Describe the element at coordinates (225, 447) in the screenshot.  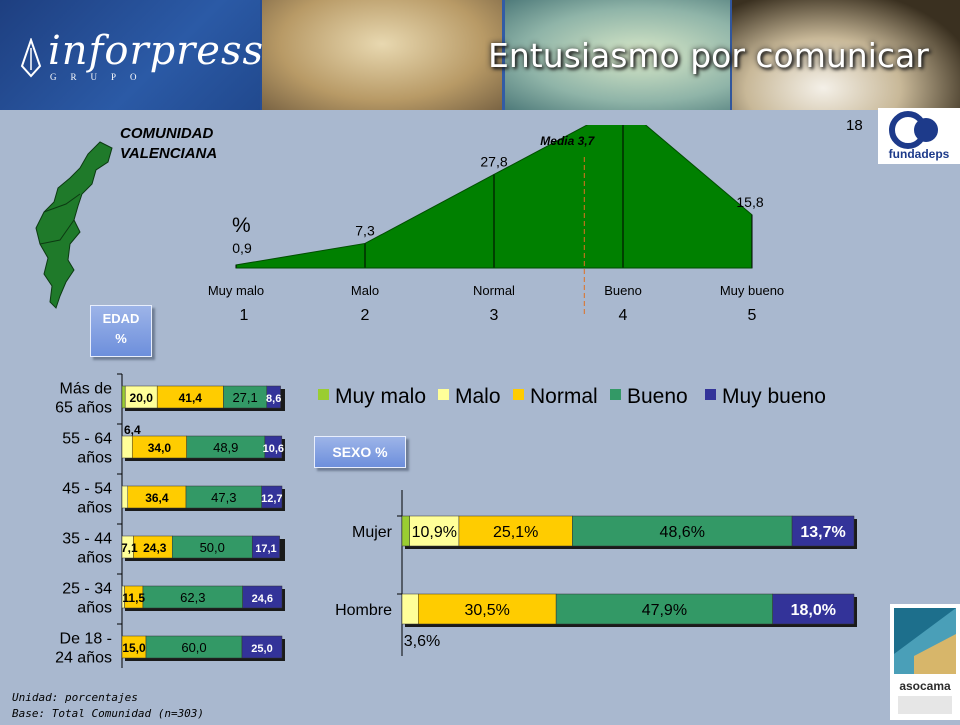
I see `age-data-label: 48,9` at that location.